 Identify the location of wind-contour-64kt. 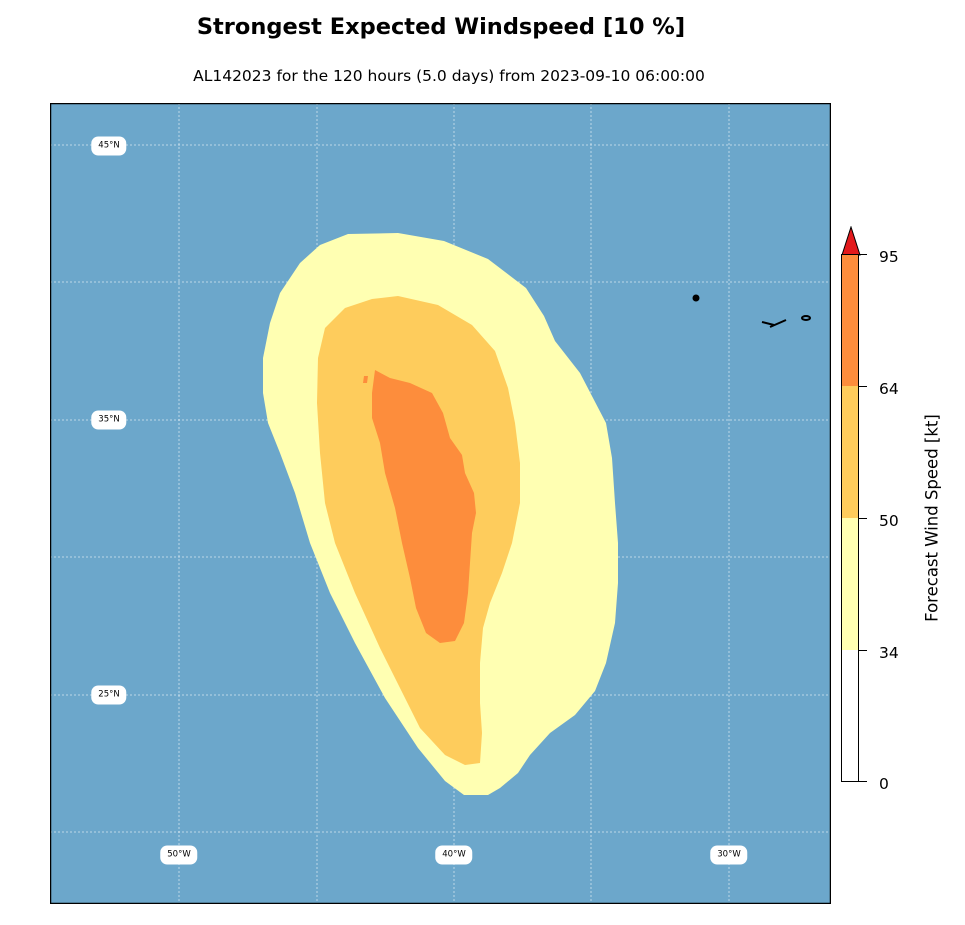
(424, 506).